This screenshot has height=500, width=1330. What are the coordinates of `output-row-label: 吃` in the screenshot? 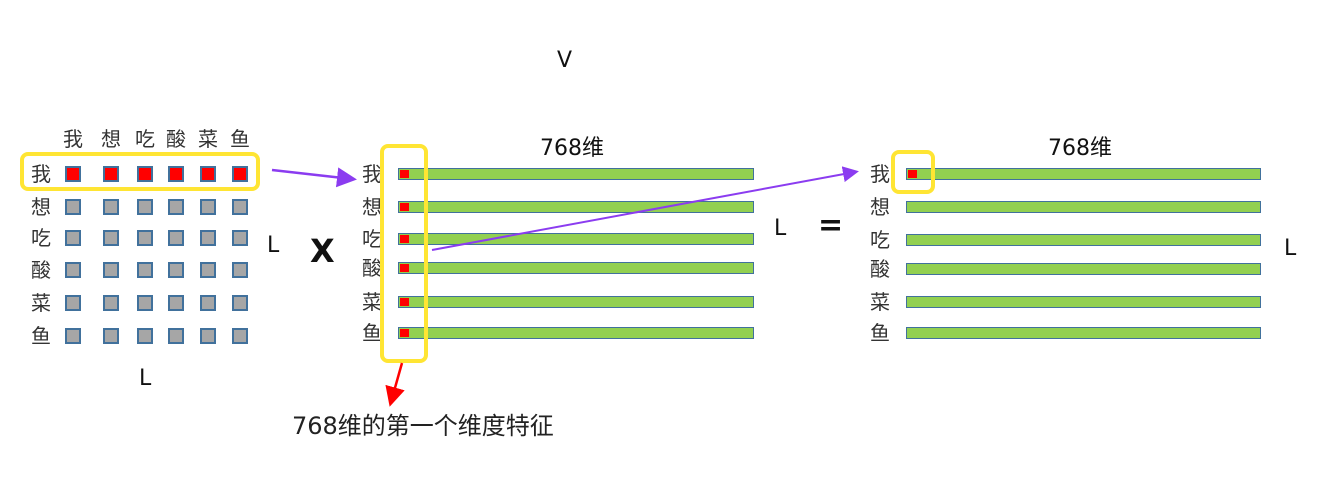 It's located at (880, 240).